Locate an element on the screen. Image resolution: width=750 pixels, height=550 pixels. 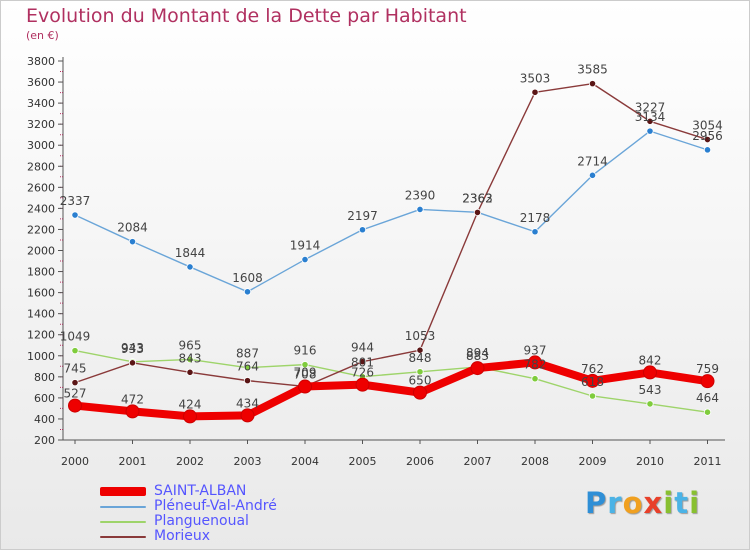
data-label: 782 is located at coordinates (535, 365).